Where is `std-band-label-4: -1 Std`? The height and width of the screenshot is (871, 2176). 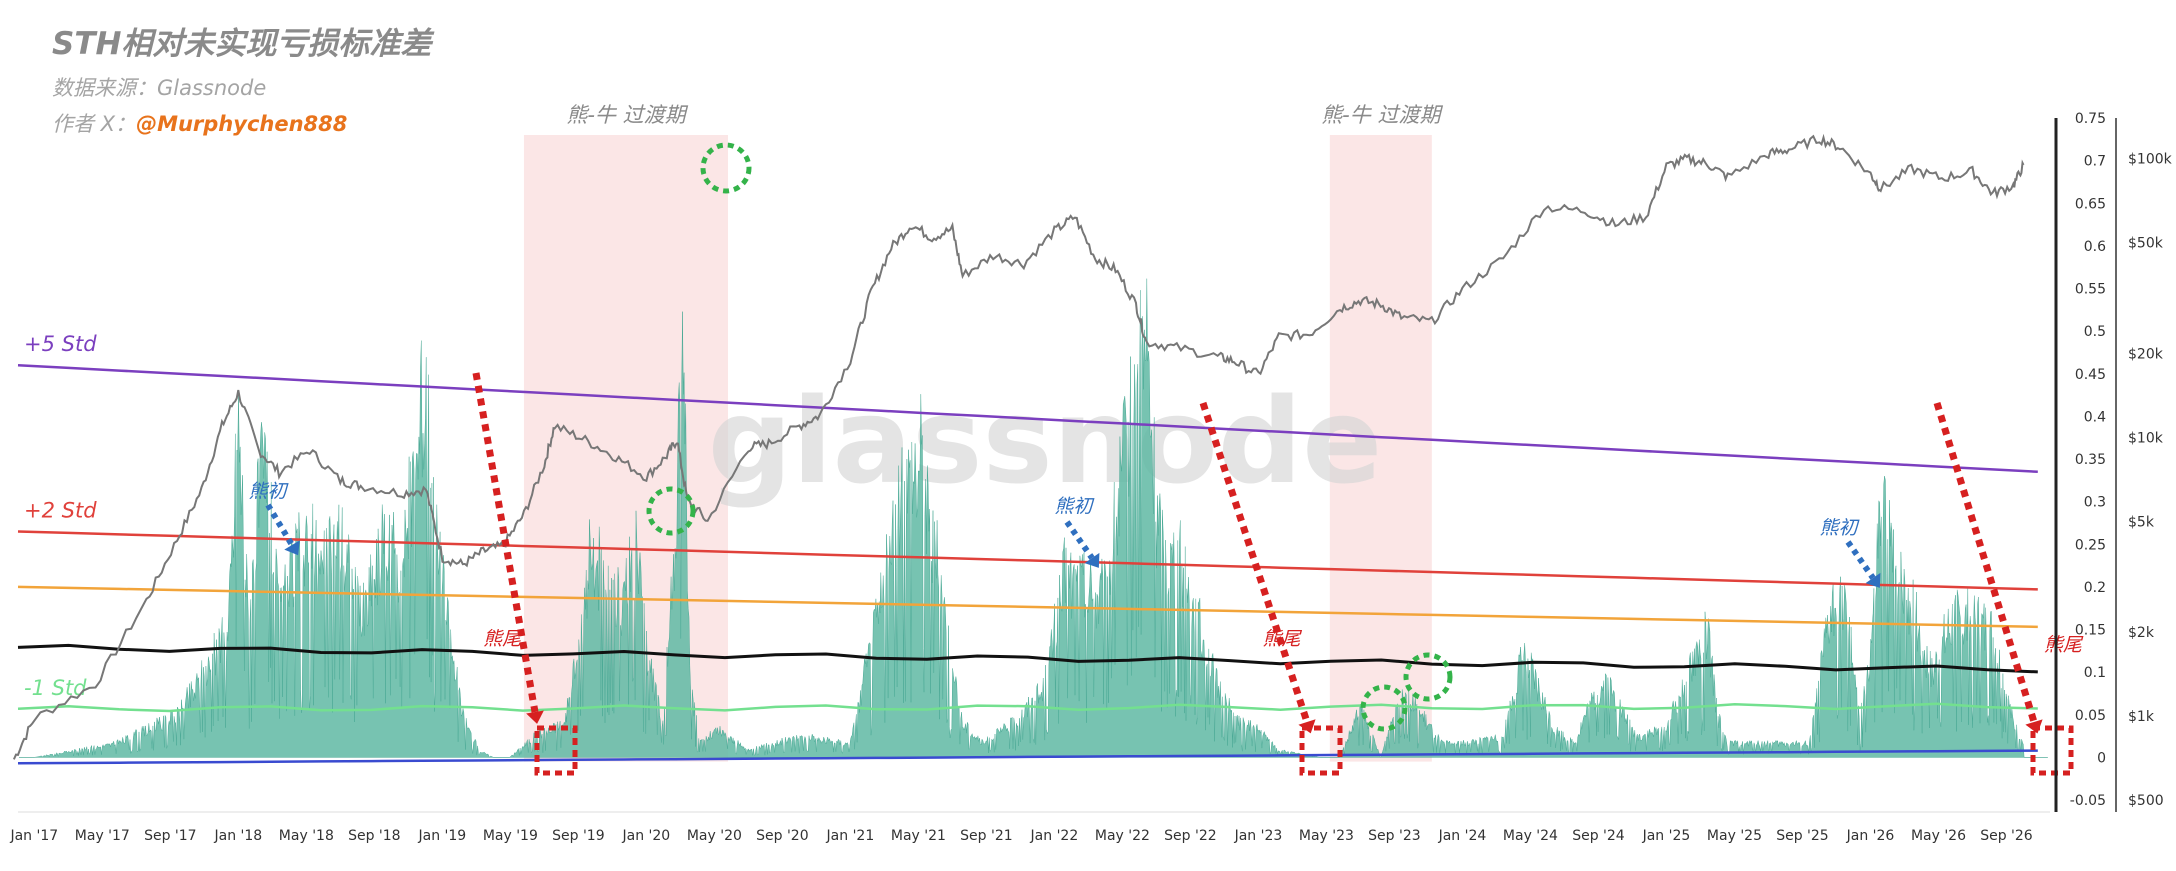 std-band-label-4: -1 Std is located at coordinates (55, 688).